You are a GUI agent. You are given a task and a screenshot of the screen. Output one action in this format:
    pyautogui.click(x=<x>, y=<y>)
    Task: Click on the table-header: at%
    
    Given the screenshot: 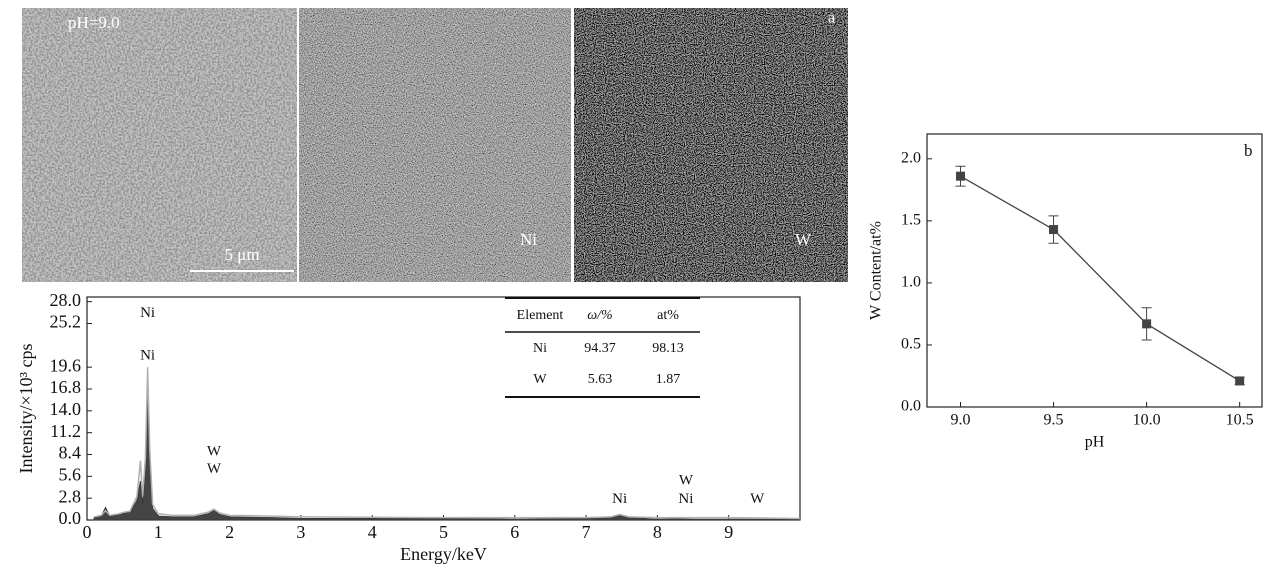 What is the action you would take?
    pyautogui.click(x=668, y=315)
    